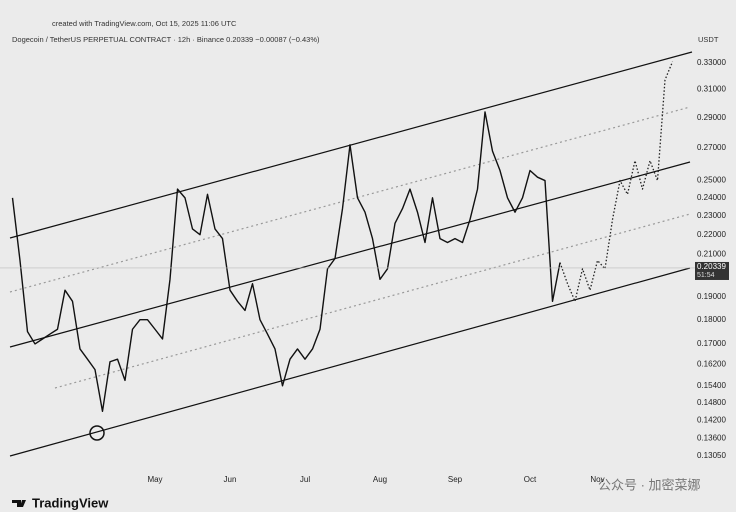 This screenshot has height=512, width=736. I want to click on y-tick-label: 0.18000, so click(711, 319).